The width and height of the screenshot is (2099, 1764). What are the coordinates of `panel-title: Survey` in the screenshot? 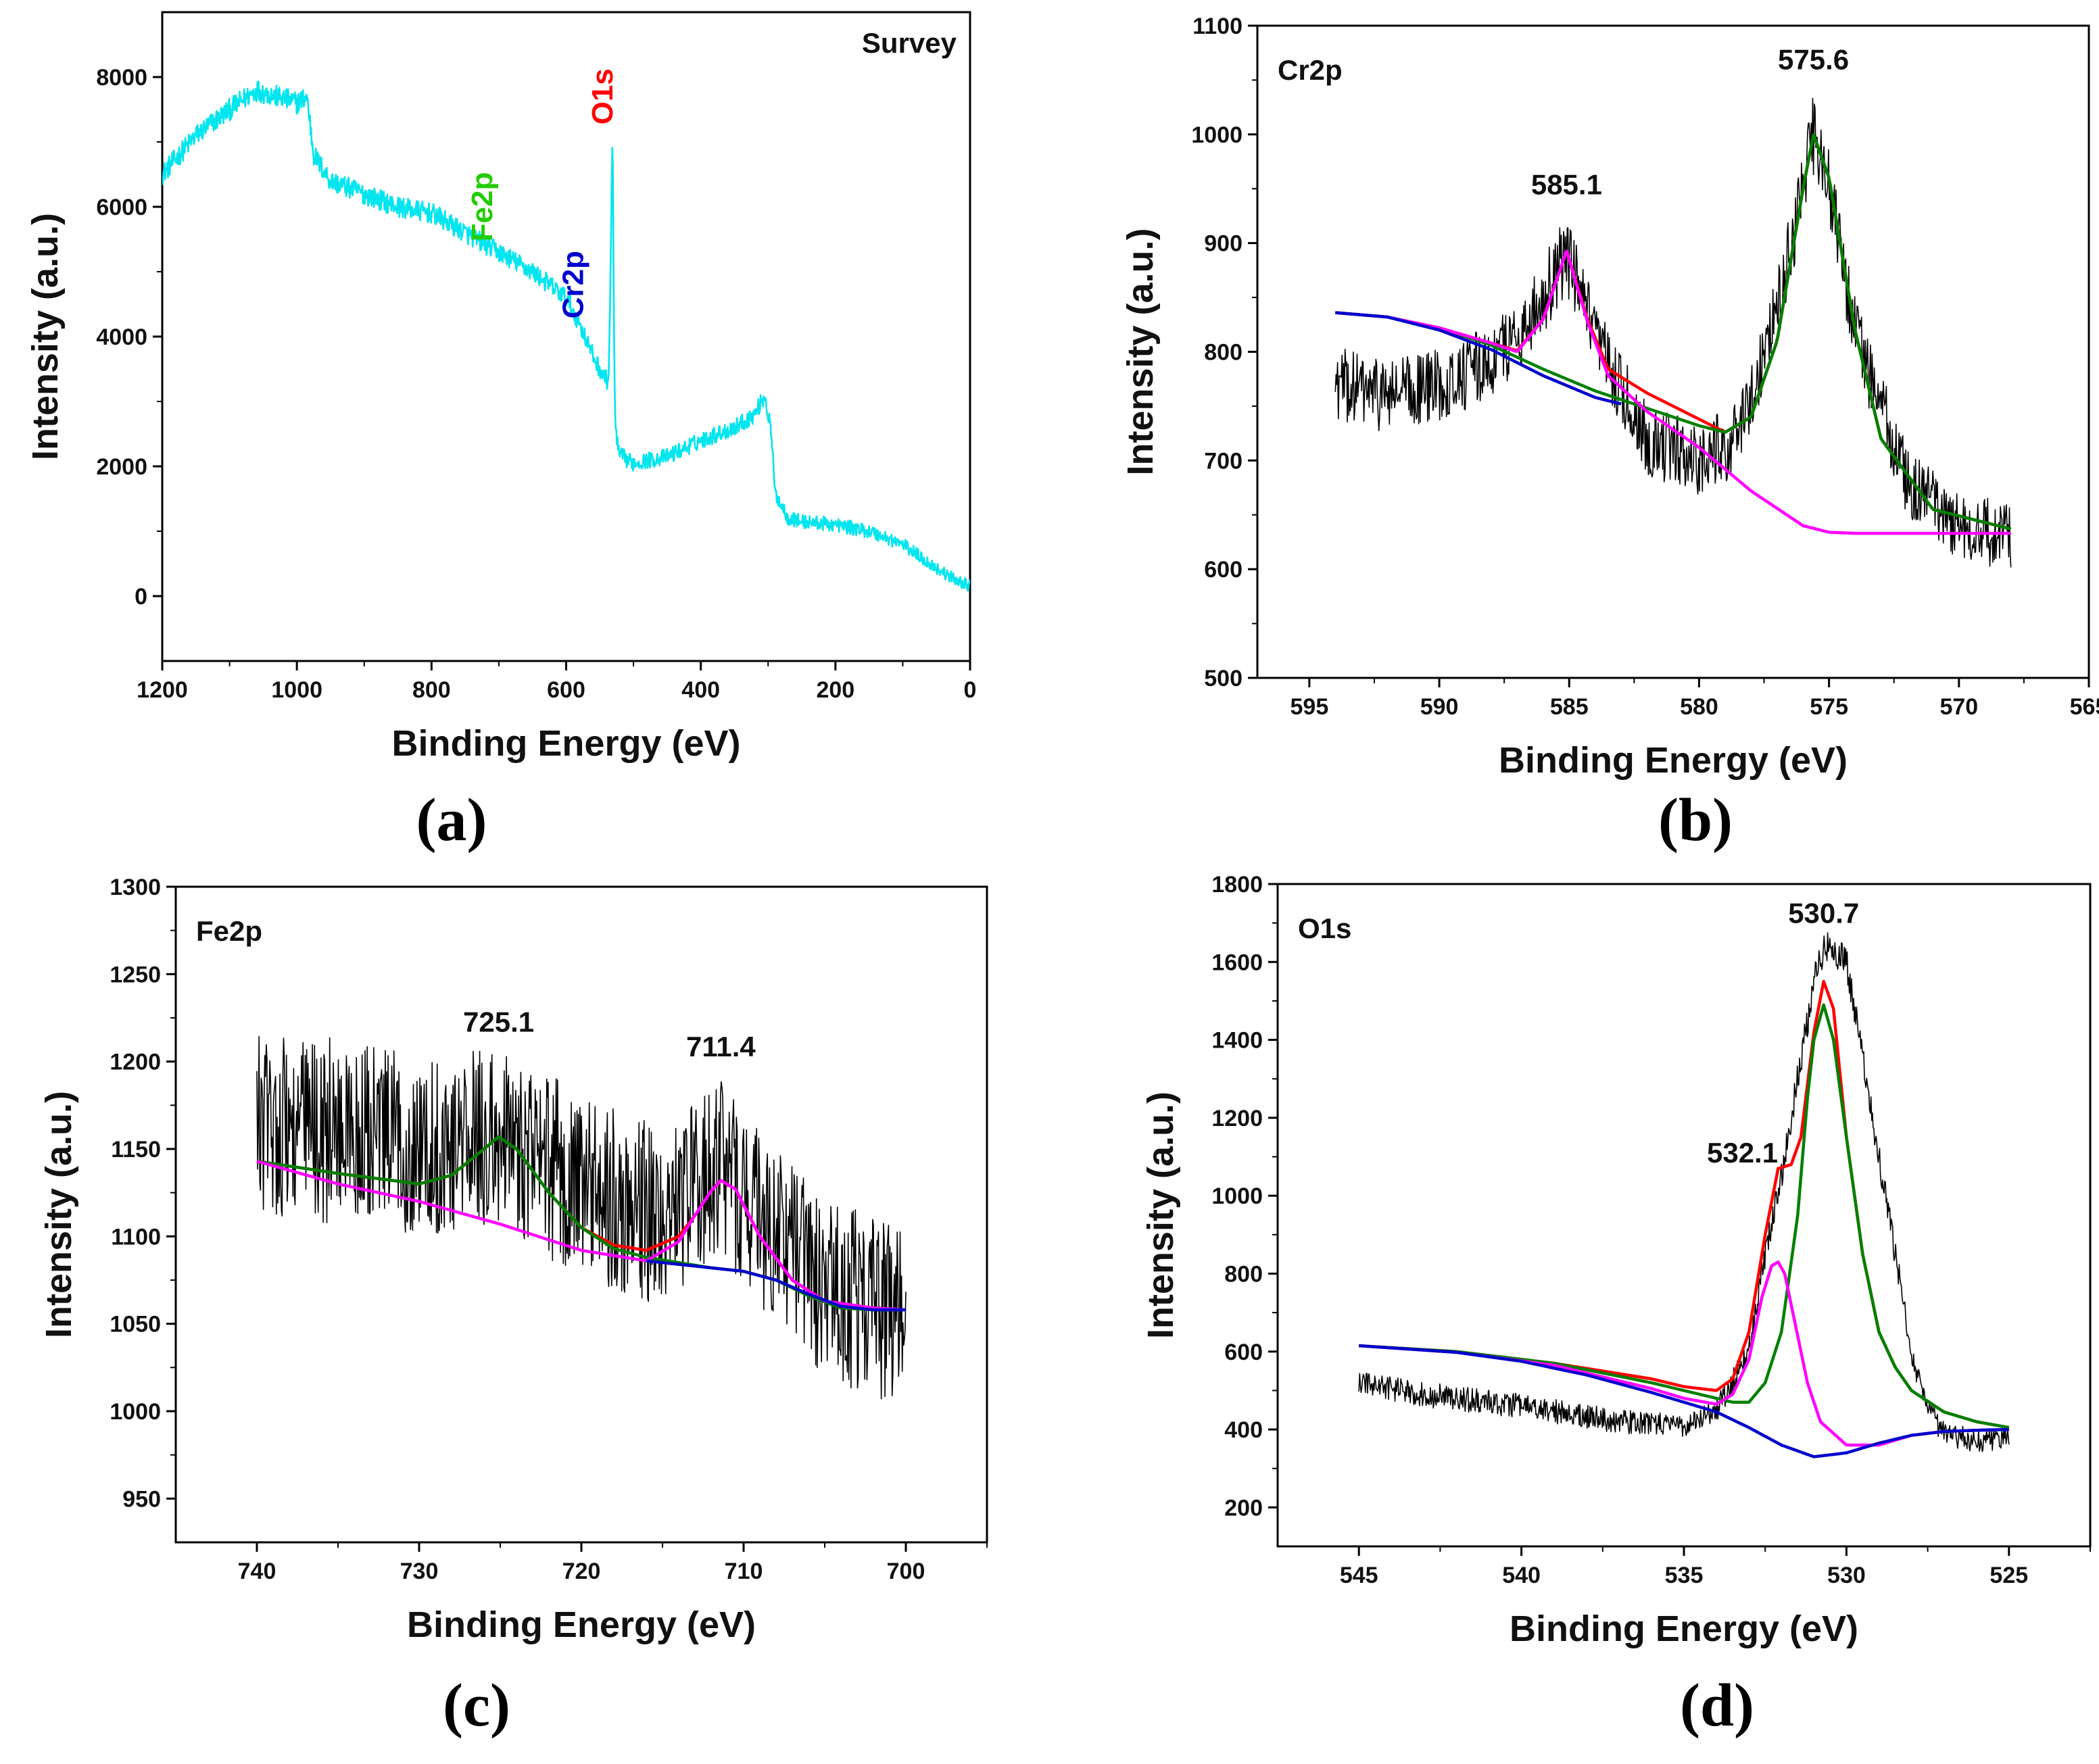 It's located at (910, 43).